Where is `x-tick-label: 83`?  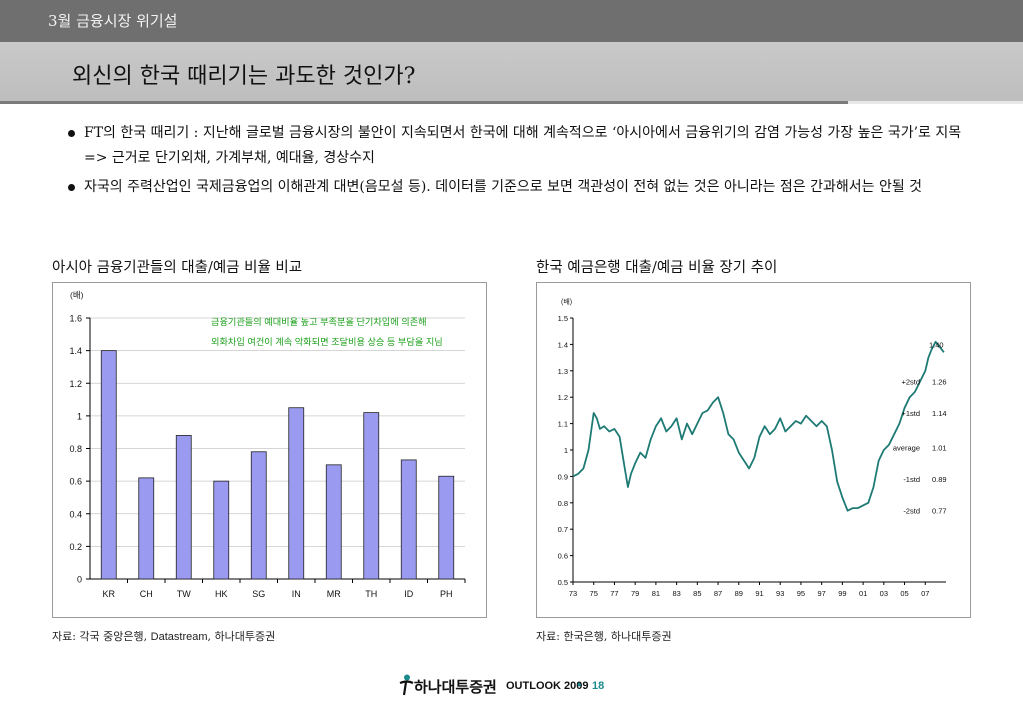 x-tick-label: 83 is located at coordinates (676, 593).